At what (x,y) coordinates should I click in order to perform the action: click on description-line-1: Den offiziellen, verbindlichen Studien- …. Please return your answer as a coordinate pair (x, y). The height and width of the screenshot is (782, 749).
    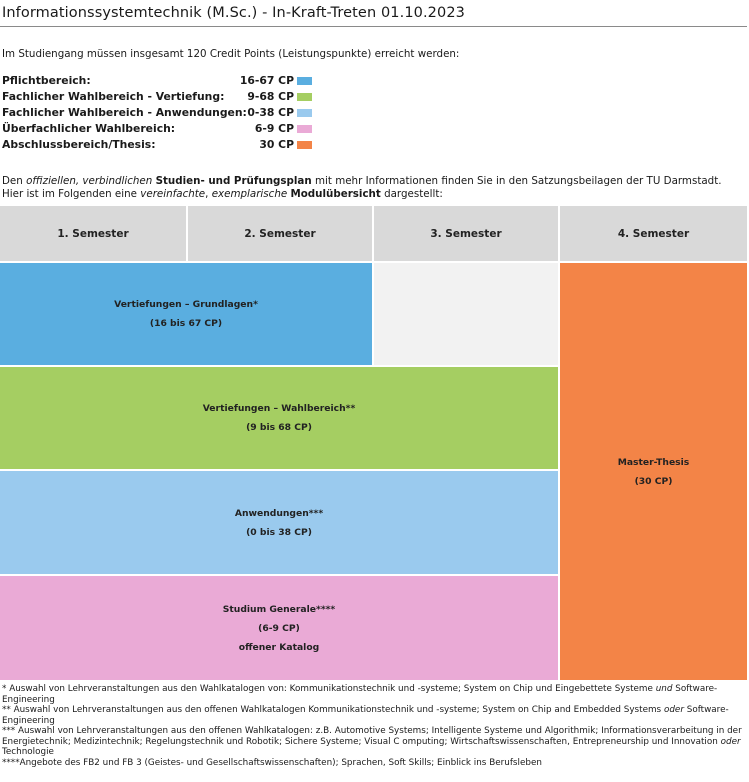
    Looking at the image, I should click on (362, 181).